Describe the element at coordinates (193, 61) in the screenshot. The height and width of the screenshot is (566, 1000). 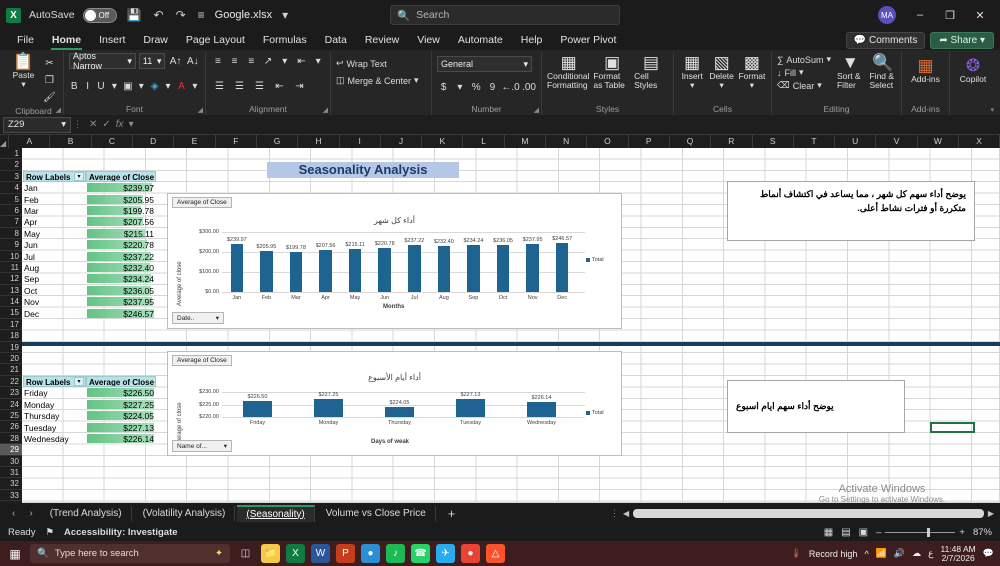
I see `decrease-font-size-icon: A↓` at that location.